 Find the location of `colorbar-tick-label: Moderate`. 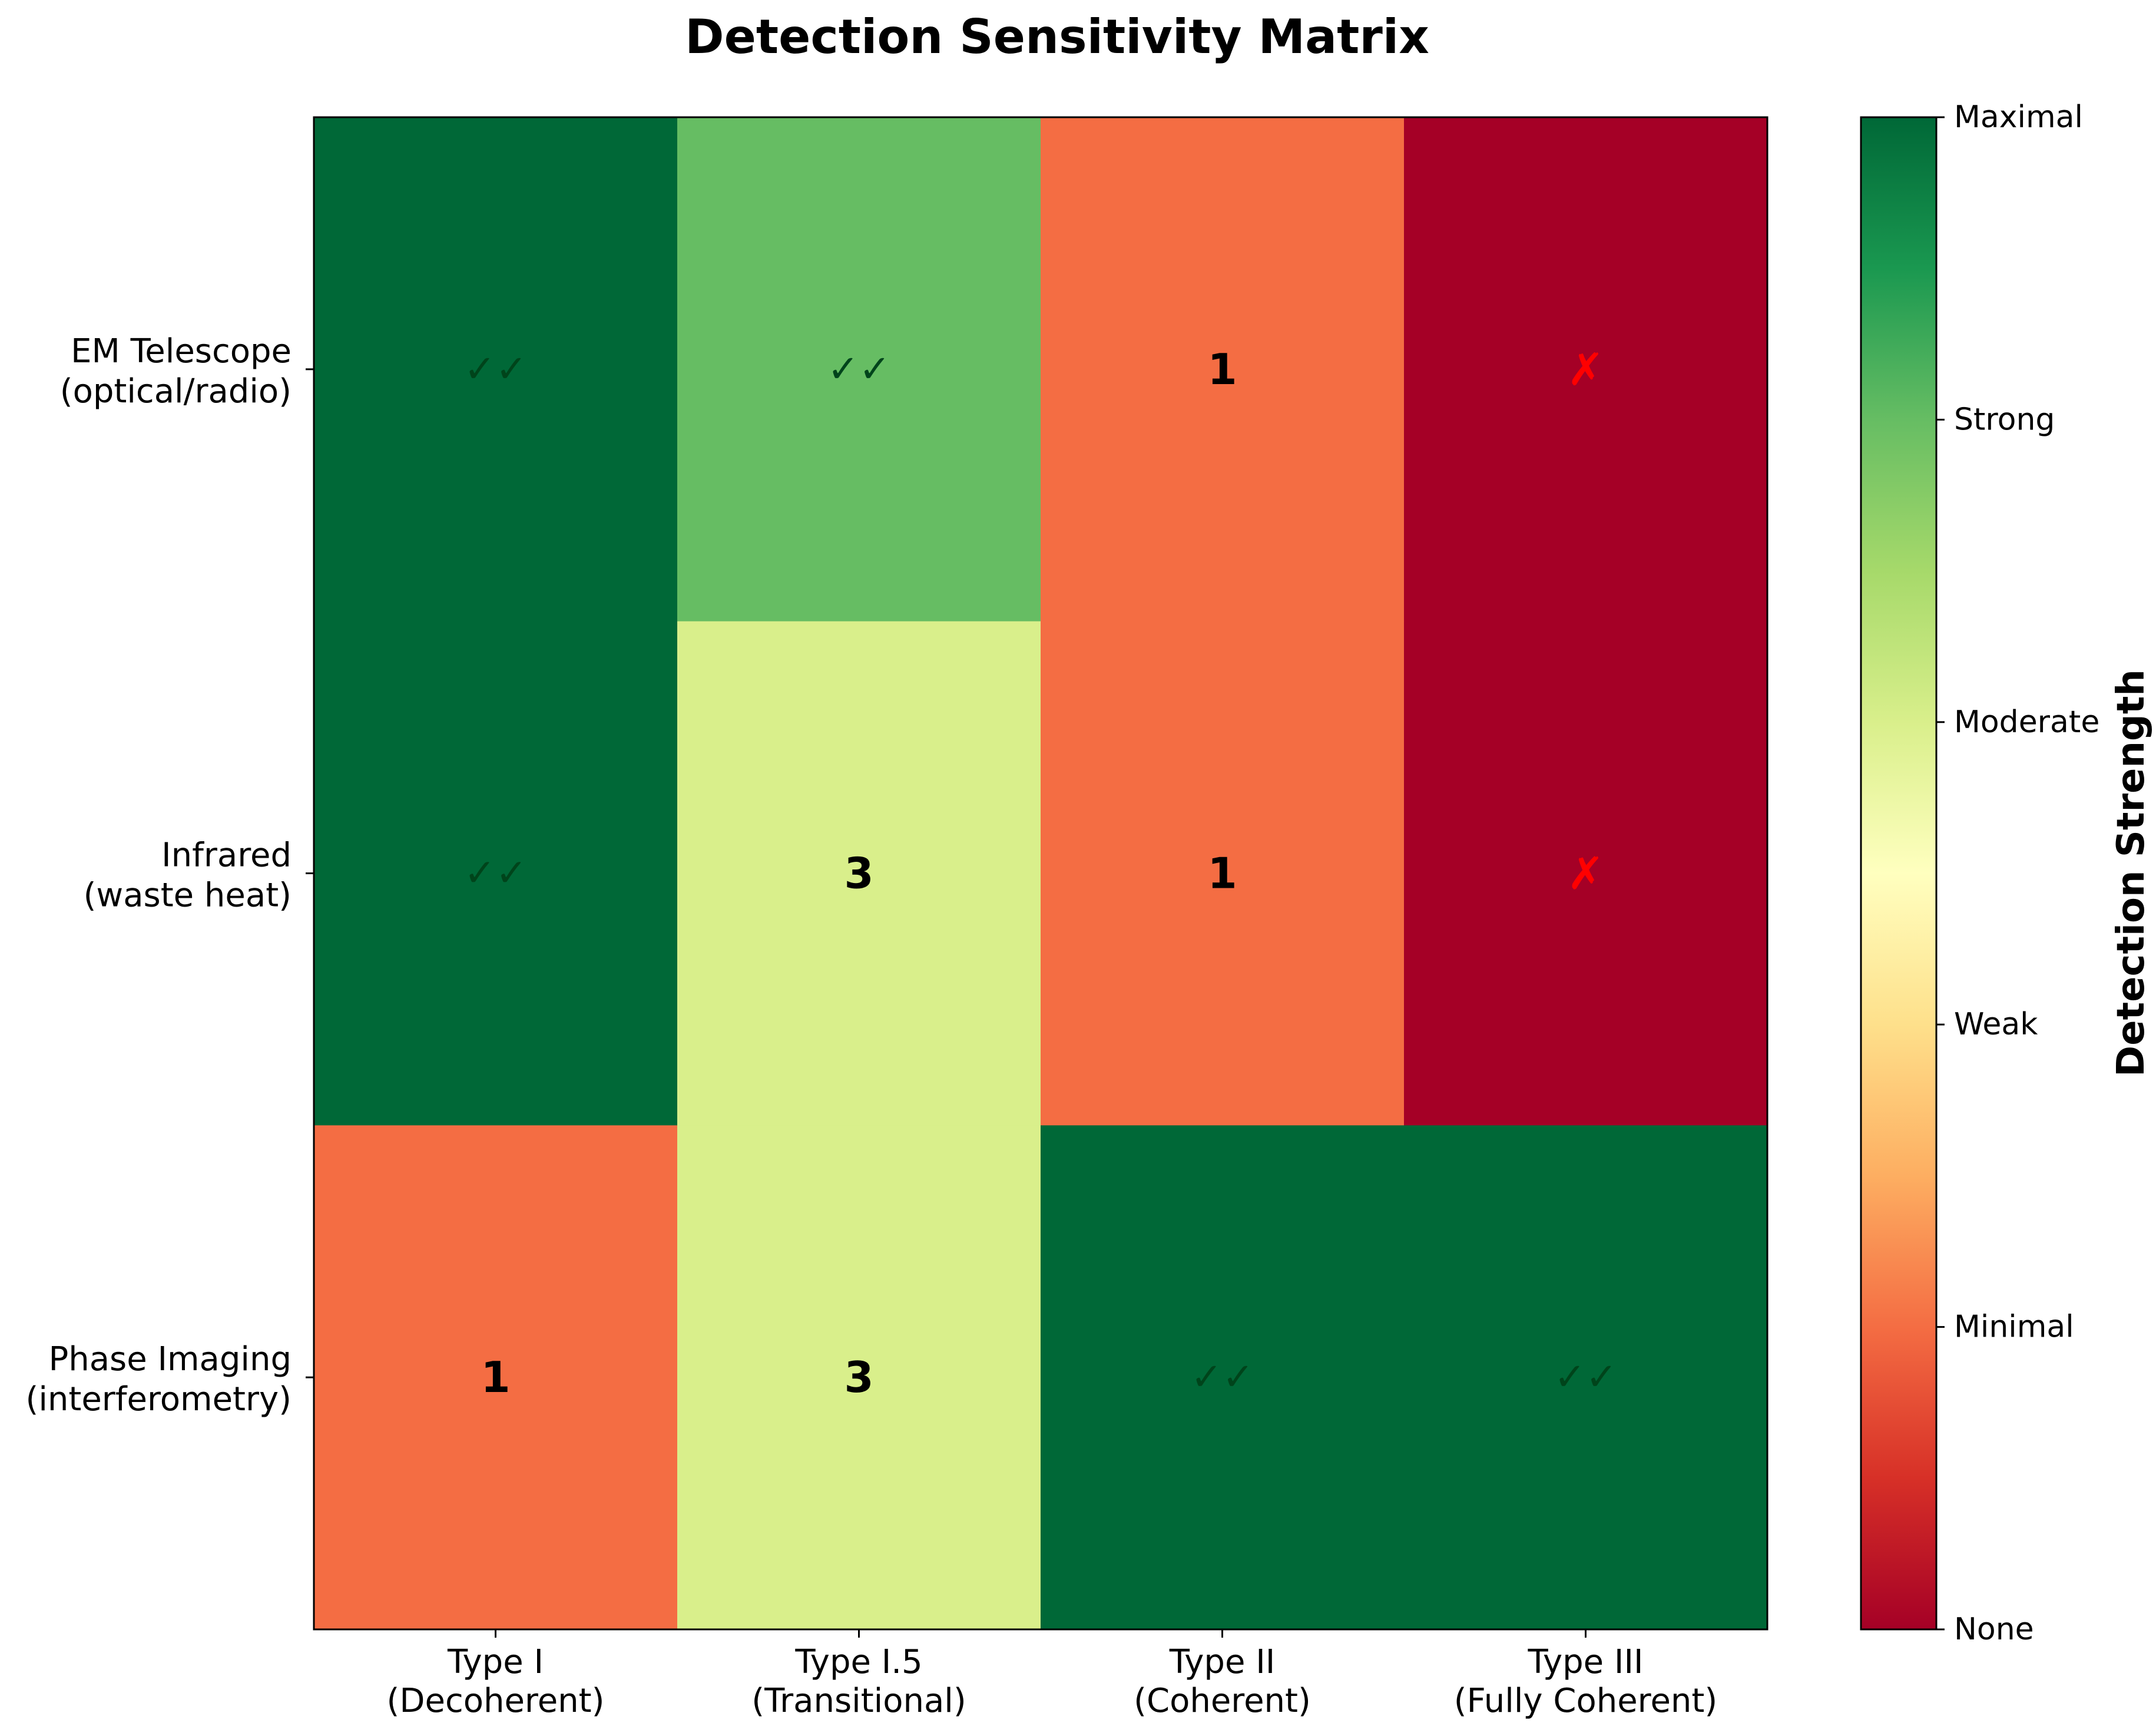

colorbar-tick-label: Moderate is located at coordinates (2026, 722).